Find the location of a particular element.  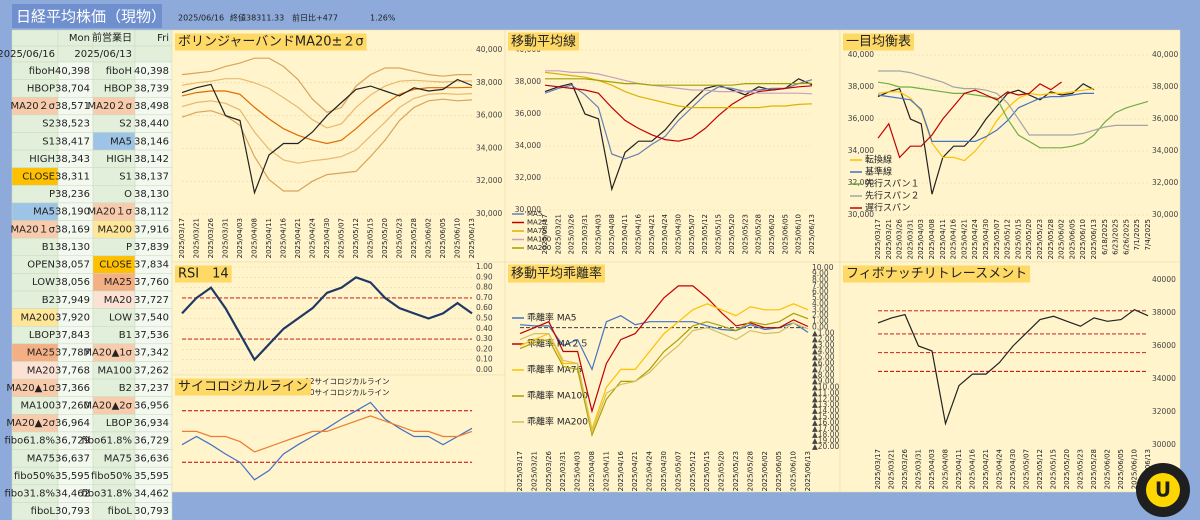

title-box is located at coordinates (937, 274).